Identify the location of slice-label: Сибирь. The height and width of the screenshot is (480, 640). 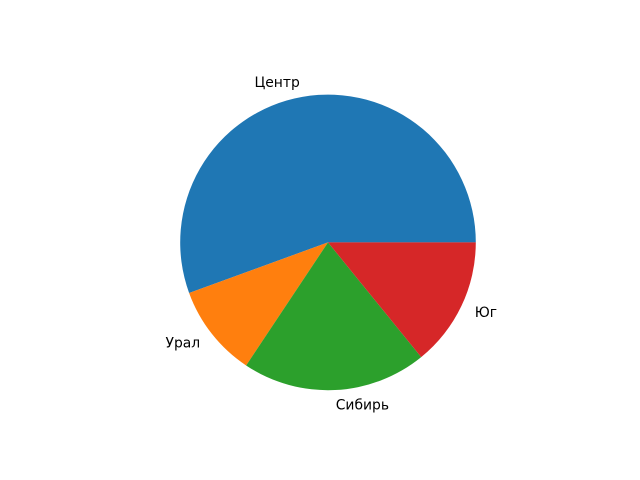
(362, 406).